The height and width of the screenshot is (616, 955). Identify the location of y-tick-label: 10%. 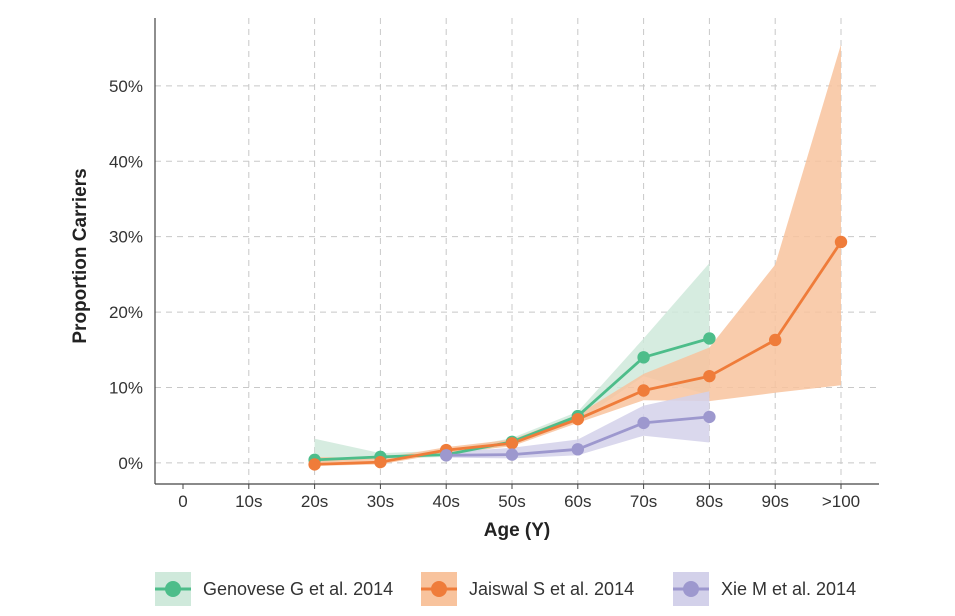
(126, 387).